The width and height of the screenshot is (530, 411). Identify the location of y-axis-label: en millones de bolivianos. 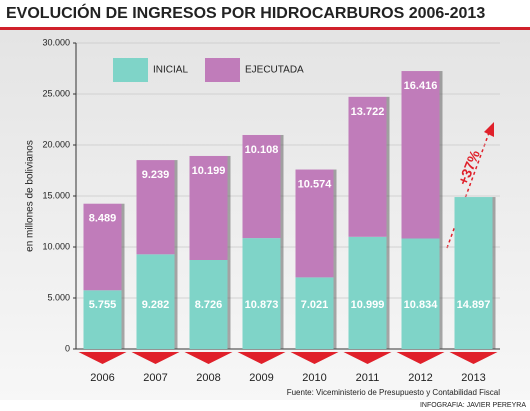
(30, 196).